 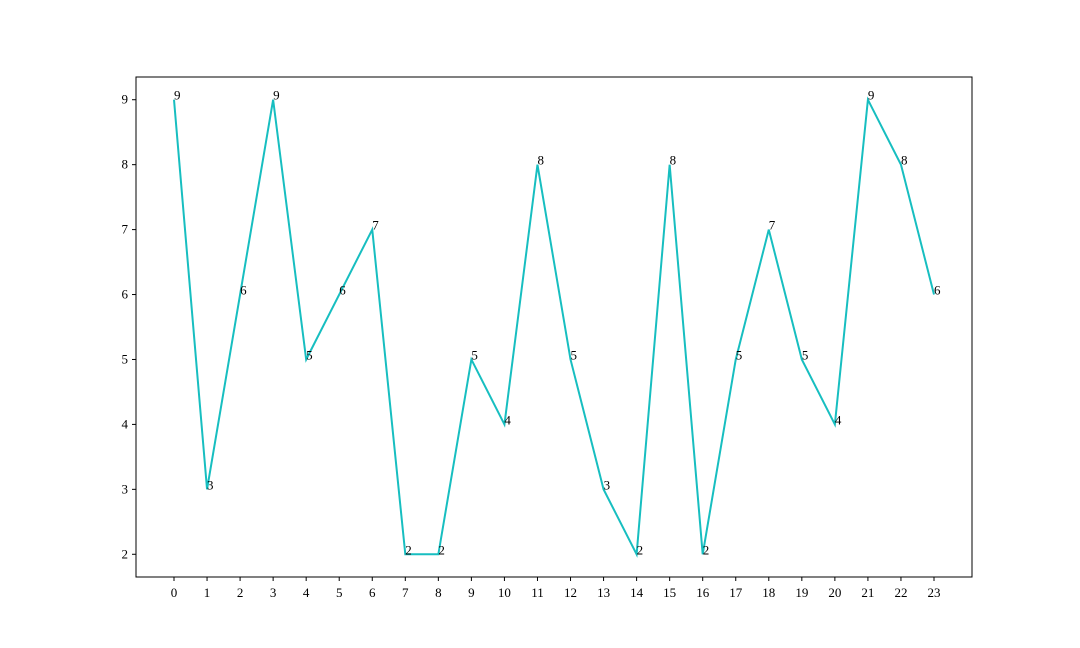 What do you see at coordinates (273, 592) in the screenshot?
I see `x-tick-label: 3` at bounding box center [273, 592].